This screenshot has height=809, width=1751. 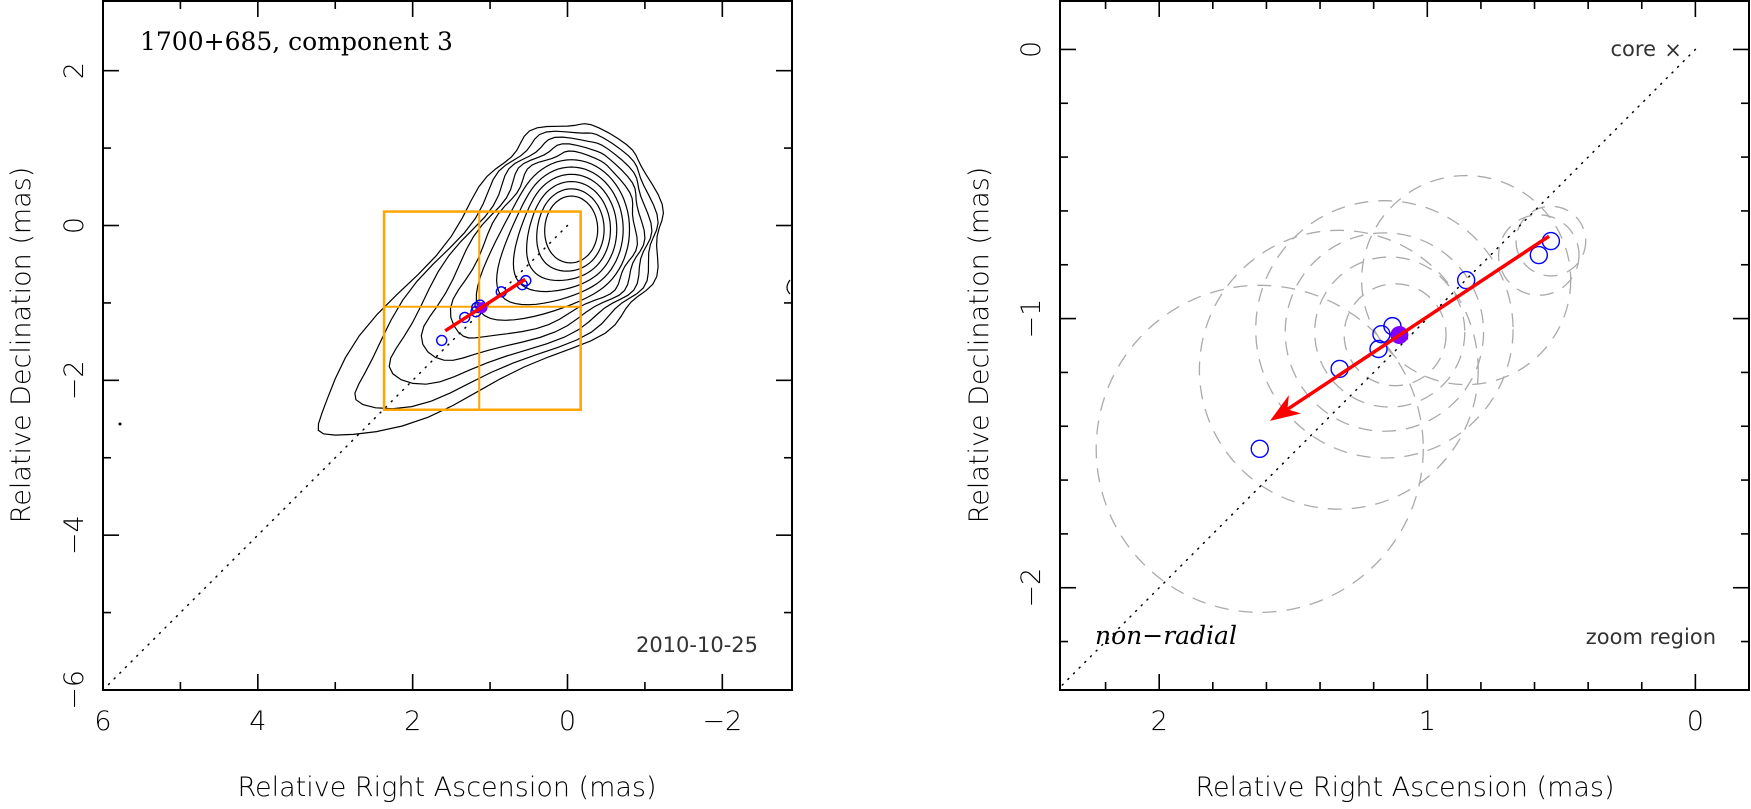 What do you see at coordinates (102, 721) in the screenshot?
I see `x-tick-label: 6` at bounding box center [102, 721].